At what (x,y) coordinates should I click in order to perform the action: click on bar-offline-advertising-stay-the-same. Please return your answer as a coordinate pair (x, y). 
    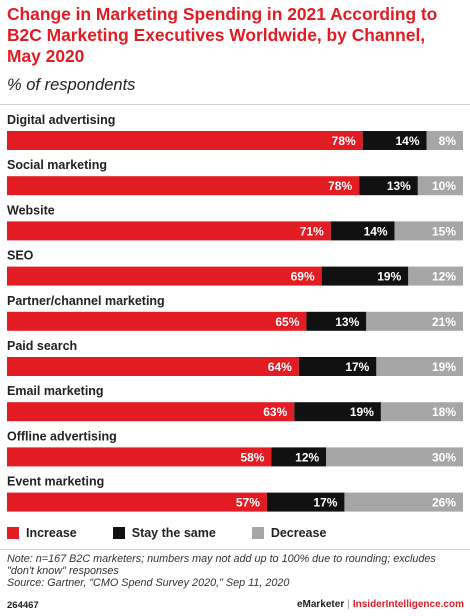
    Looking at the image, I should click on (299, 457).